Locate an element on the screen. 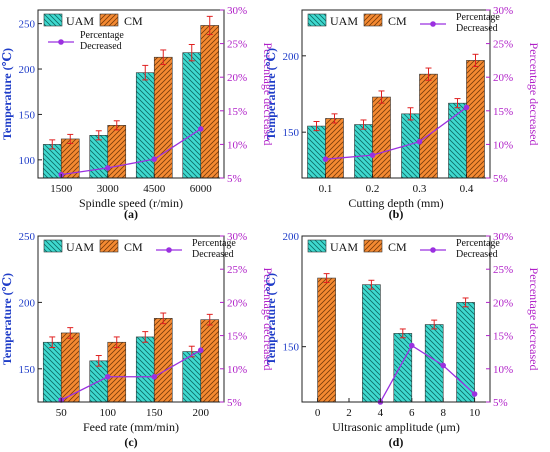  x-tick-label: 150 is located at coordinates (154, 413).